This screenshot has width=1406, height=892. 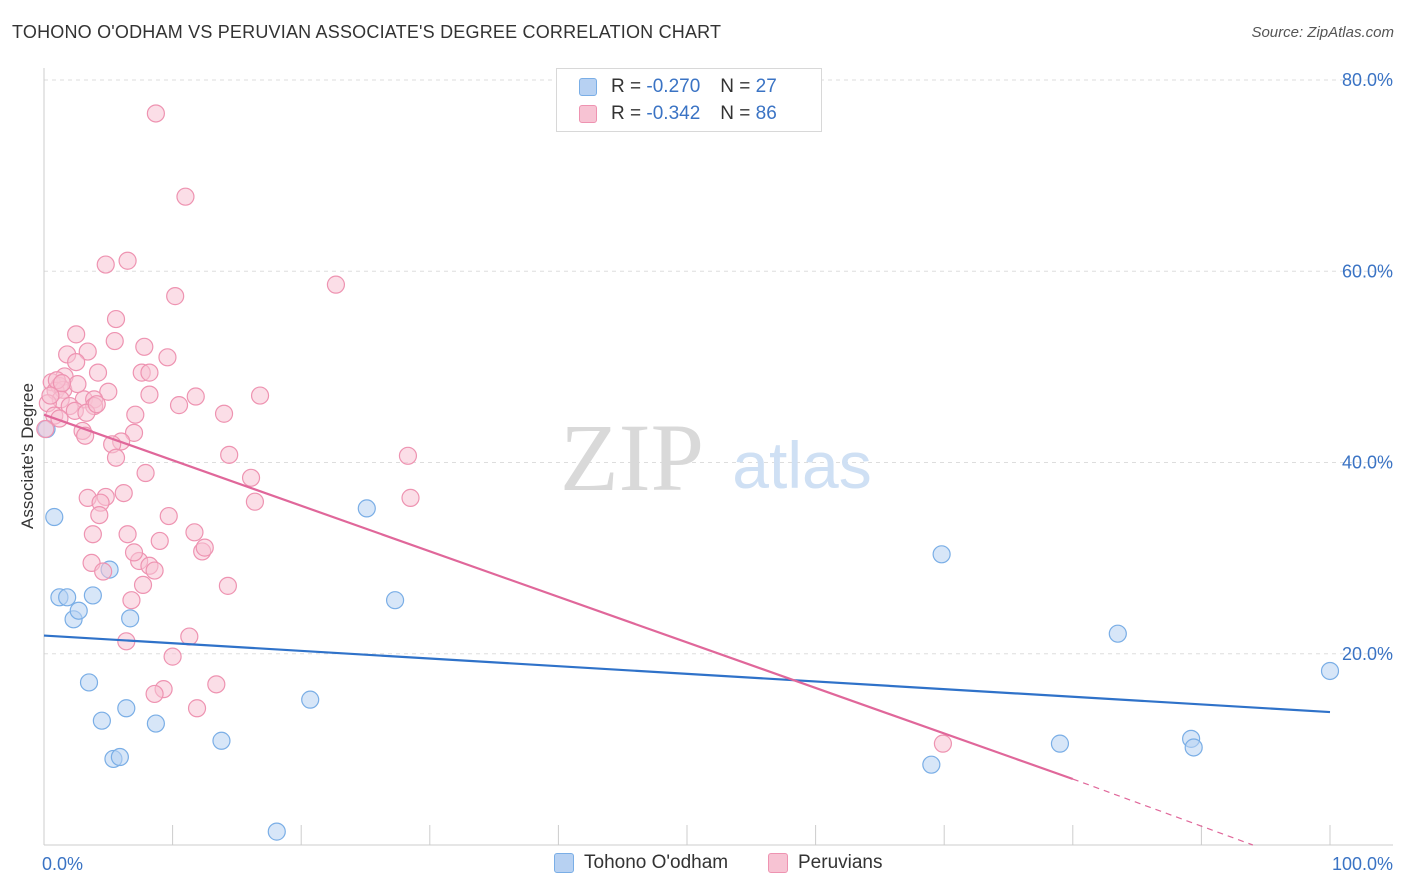 I want to click on y-tick-label: 40.0%, so click(x=1367, y=463).